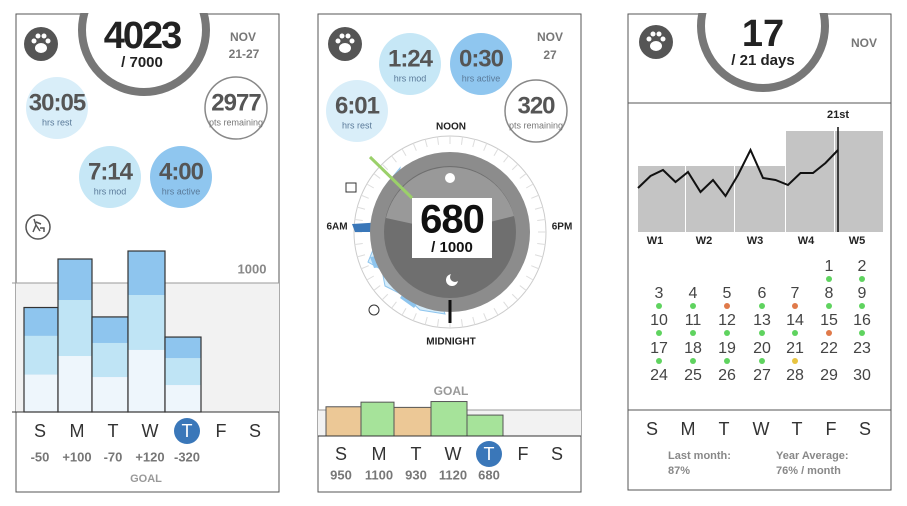  Describe the element at coordinates (704, 241) in the screenshot. I see `week-label: W2` at that location.